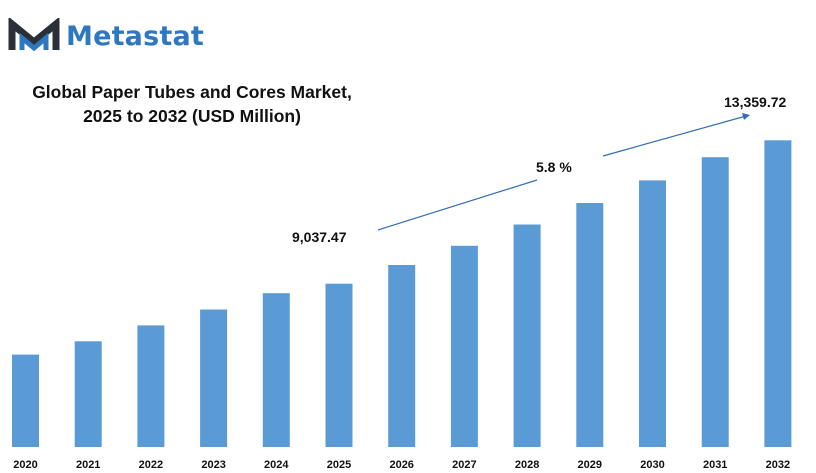 The image size is (816, 473). Describe the element at coordinates (464, 346) in the screenshot. I see `bar-2027` at that location.